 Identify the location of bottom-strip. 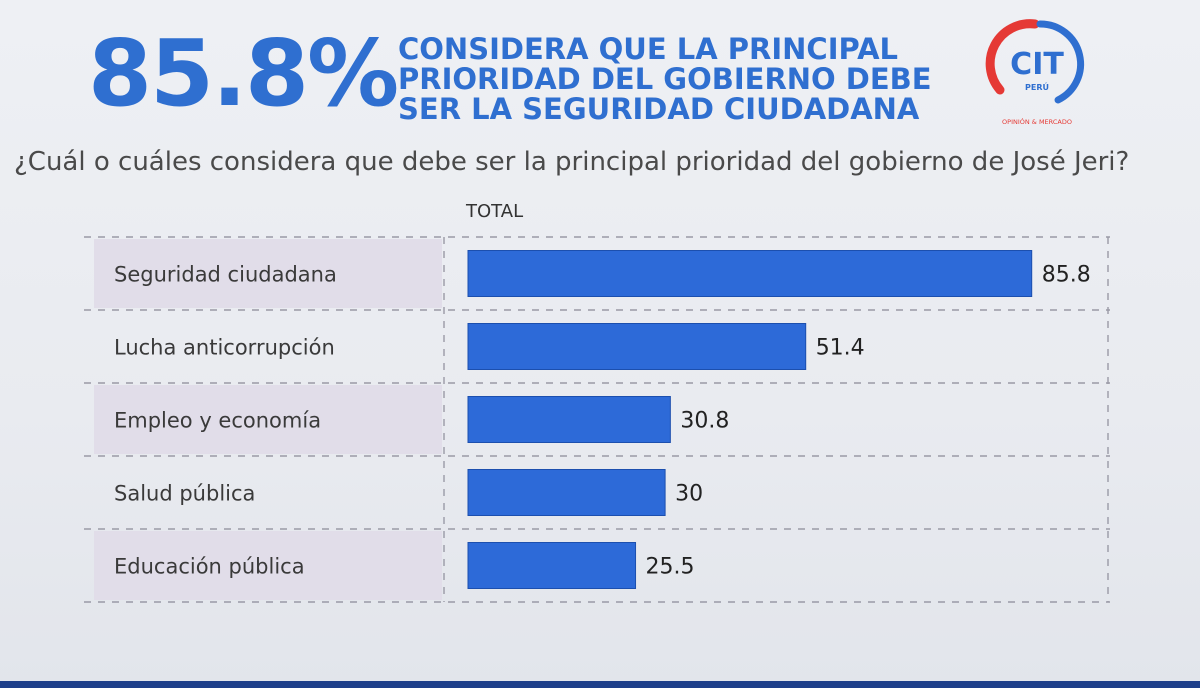
(600, 684).